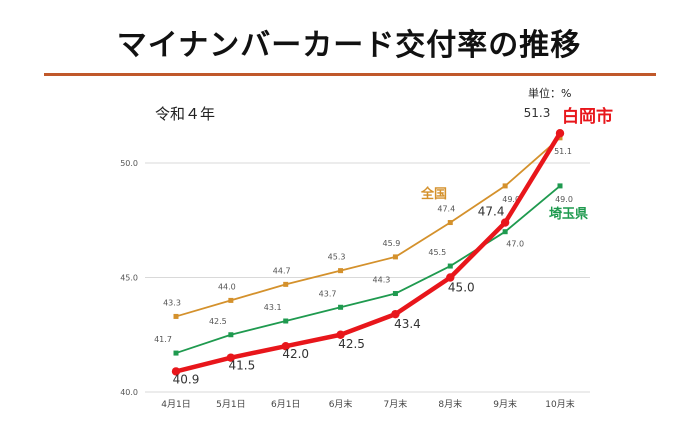 Image resolution: width=698 pixels, height=445 pixels. Describe the element at coordinates (433, 194) in the screenshot. I see `series-name-label: 全国` at that location.